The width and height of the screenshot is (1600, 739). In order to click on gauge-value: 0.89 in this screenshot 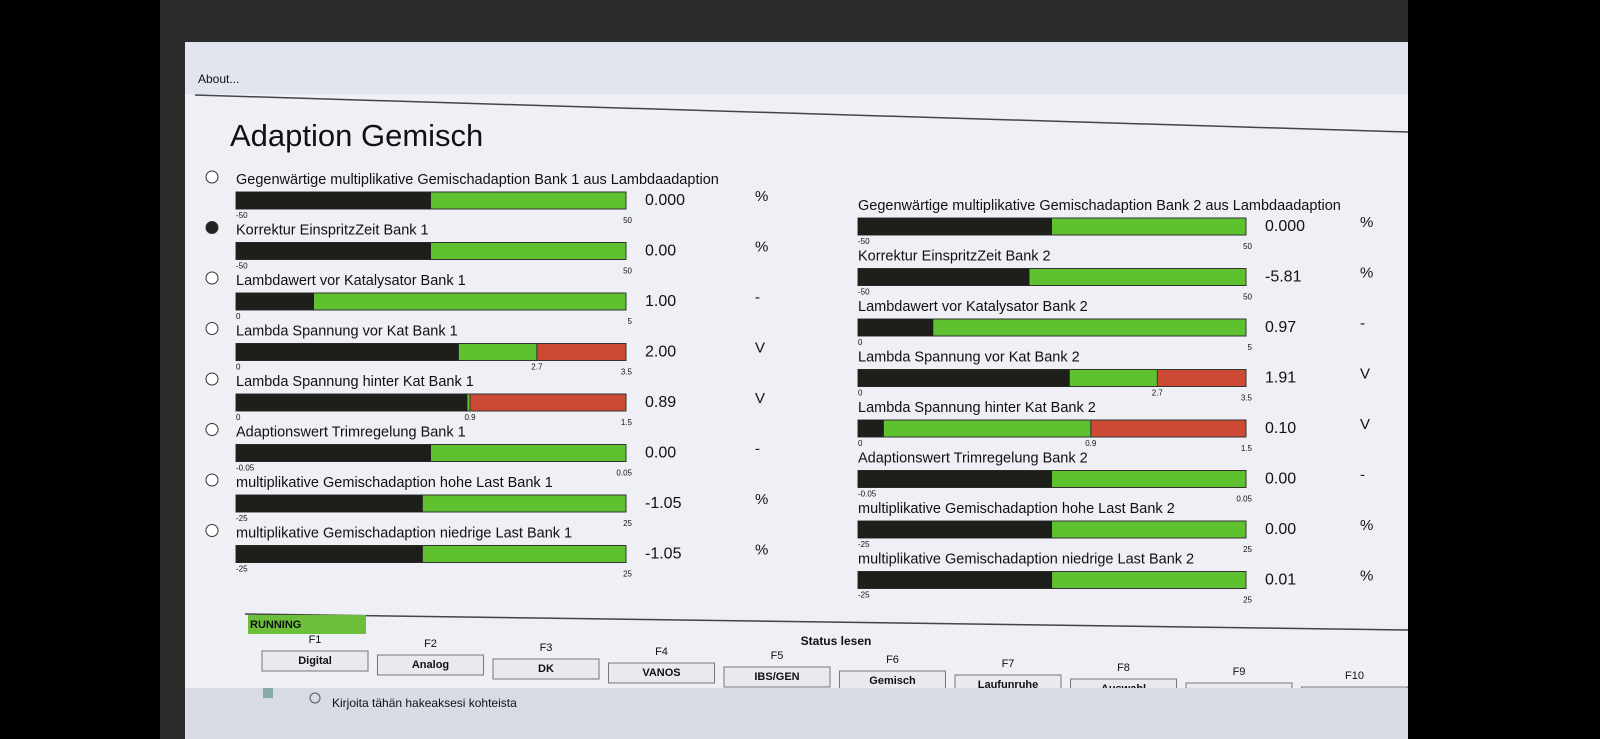, I will do `click(660, 402)`.